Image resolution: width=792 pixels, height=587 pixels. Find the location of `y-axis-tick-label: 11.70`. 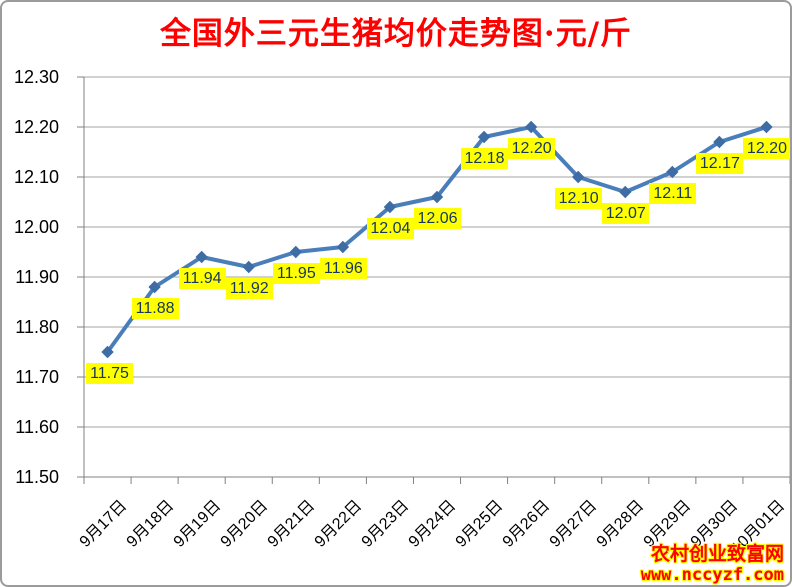

y-axis-tick-label: 11.70 is located at coordinates (37, 377).